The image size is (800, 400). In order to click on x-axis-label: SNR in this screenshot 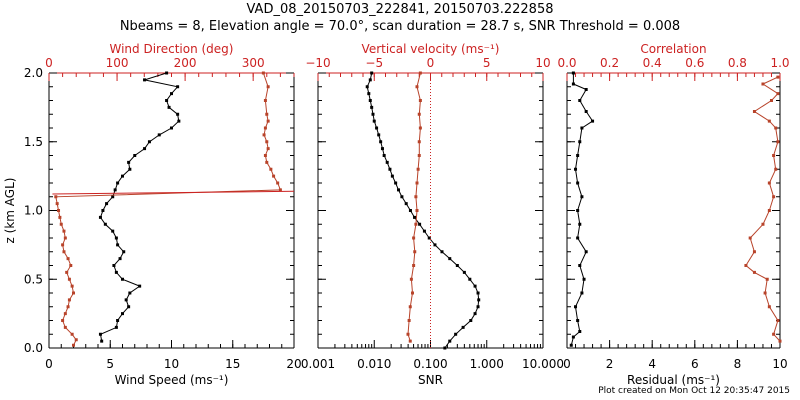, I will do `click(430, 380)`.